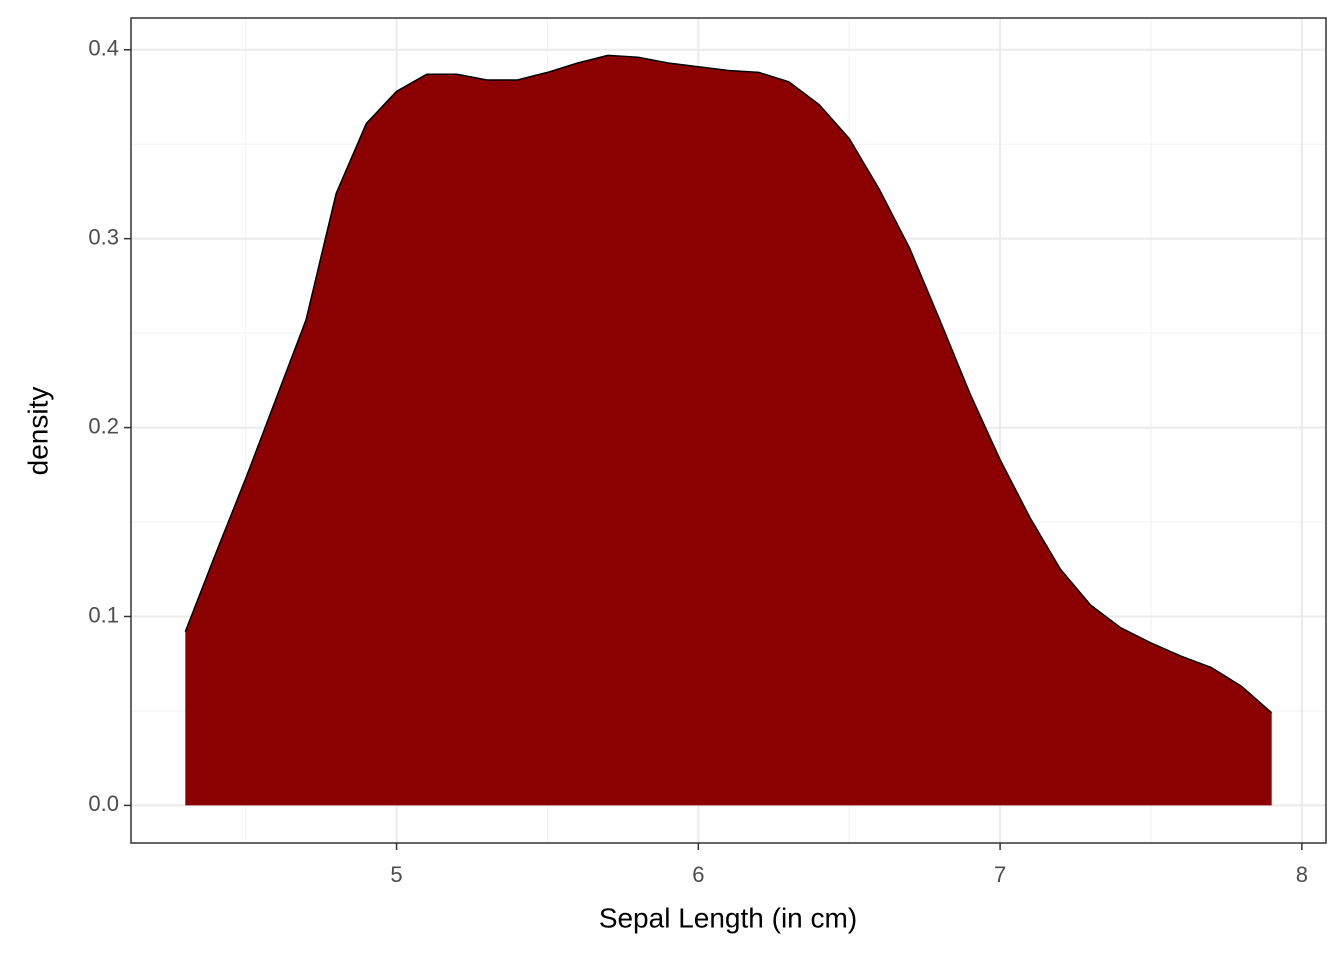 The height and width of the screenshot is (960, 1344). Describe the element at coordinates (37, 431) in the screenshot. I see `y-axis-title: density` at that location.